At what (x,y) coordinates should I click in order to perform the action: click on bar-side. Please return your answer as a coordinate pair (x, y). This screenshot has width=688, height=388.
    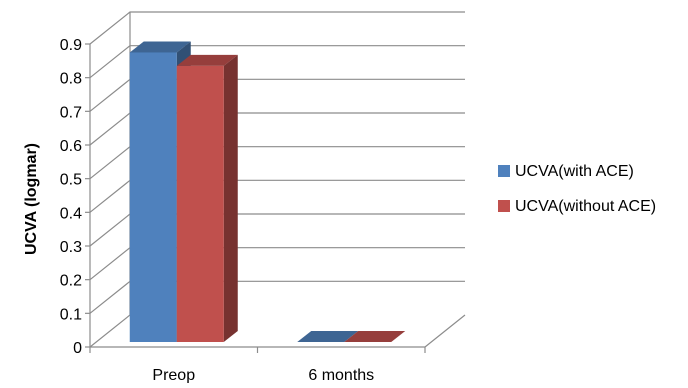
    Looking at the image, I should click on (230, 198).